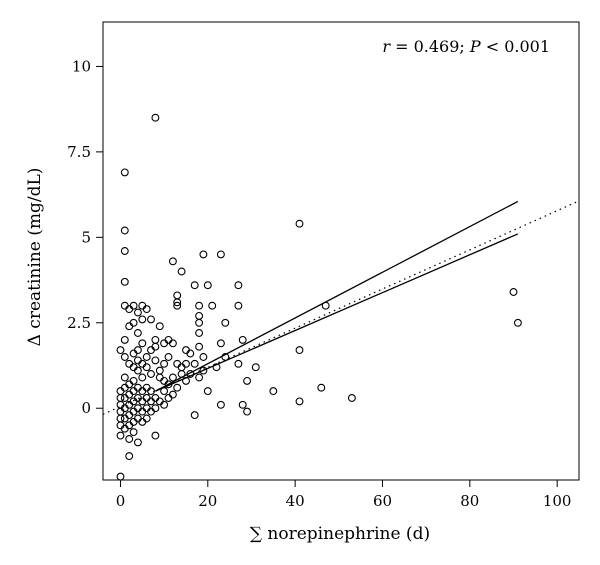 The image size is (600, 565). I want to click on x-tick-label: 40, so click(295, 501).